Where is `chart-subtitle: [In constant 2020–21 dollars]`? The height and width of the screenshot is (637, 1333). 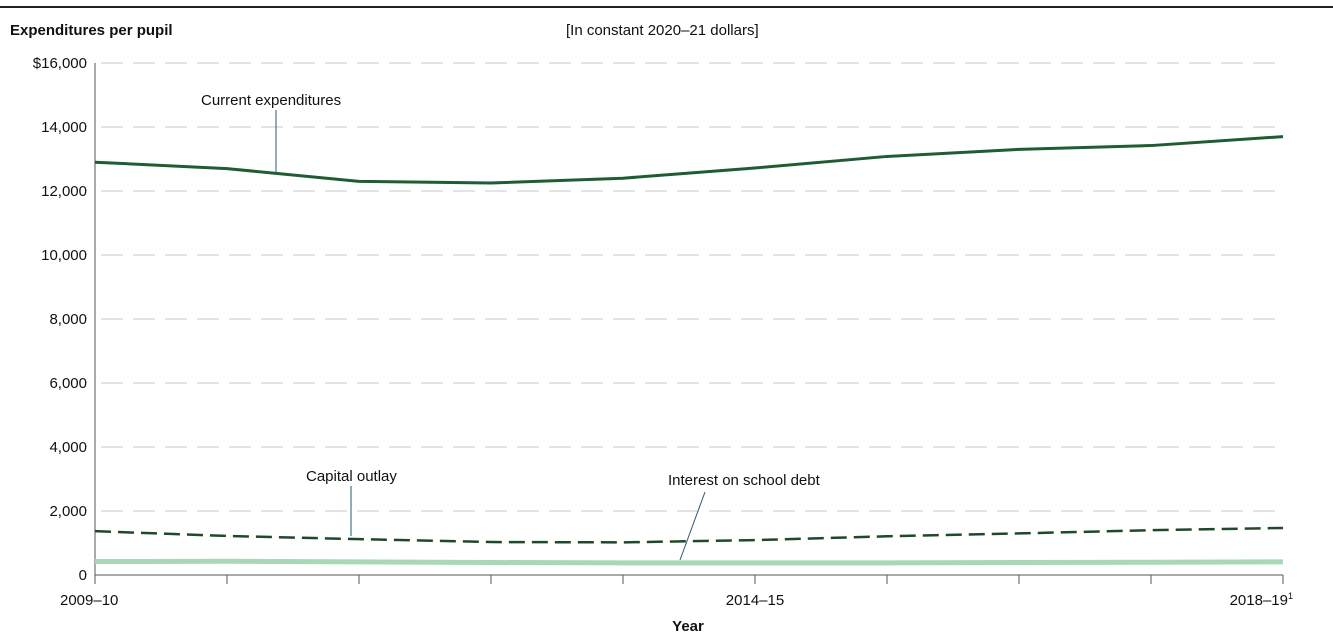 chart-subtitle: [In constant 2020–21 dollars] is located at coordinates (662, 30).